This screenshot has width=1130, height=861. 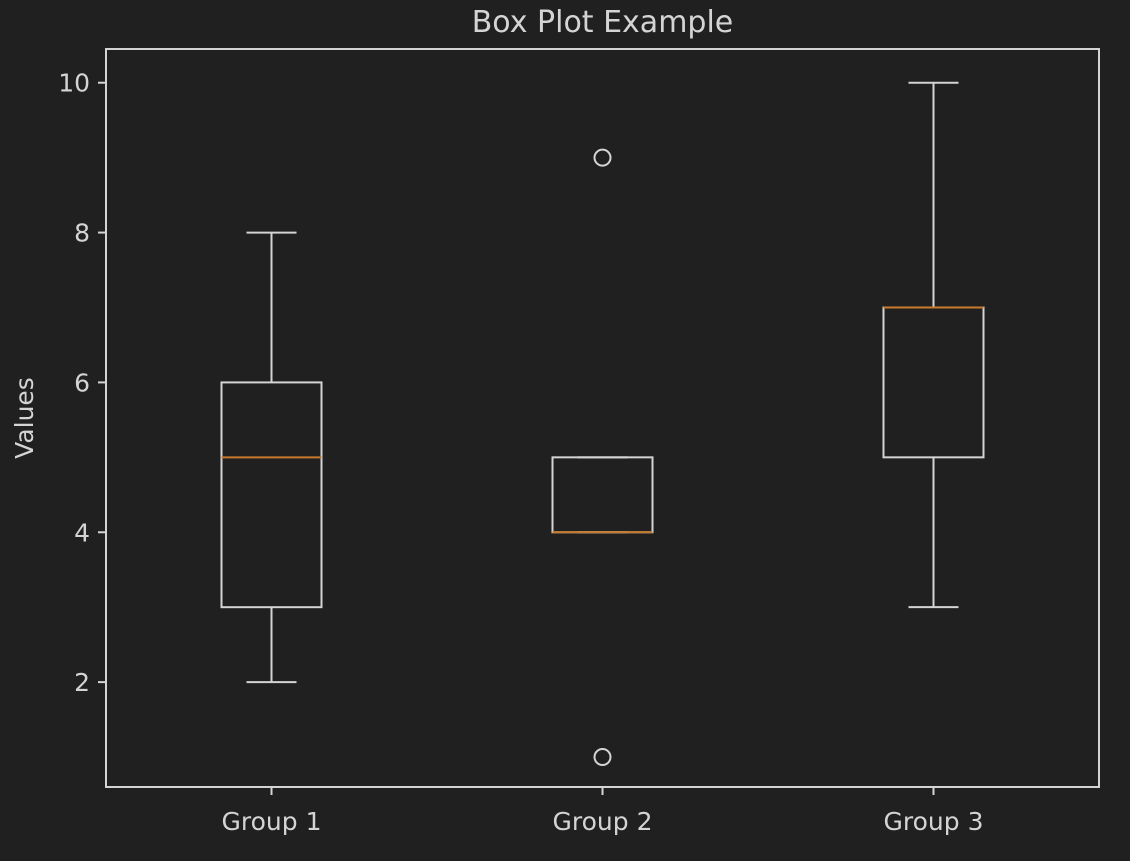 I want to click on x-tick-label: Group 2, so click(x=603, y=821).